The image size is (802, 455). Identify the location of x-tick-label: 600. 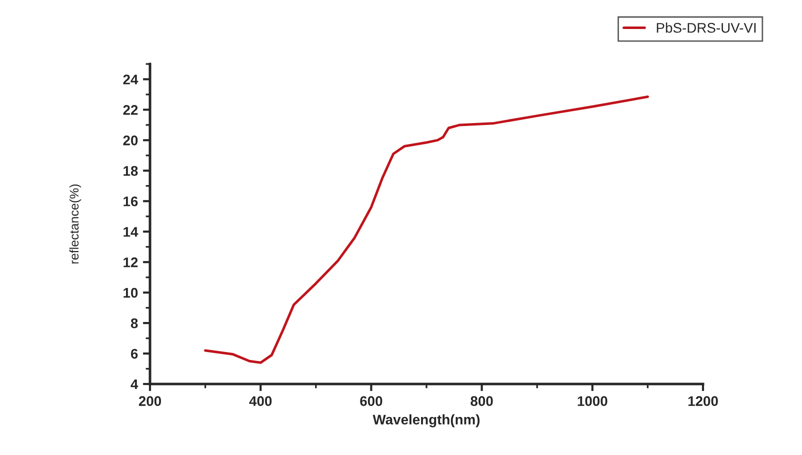
(371, 401).